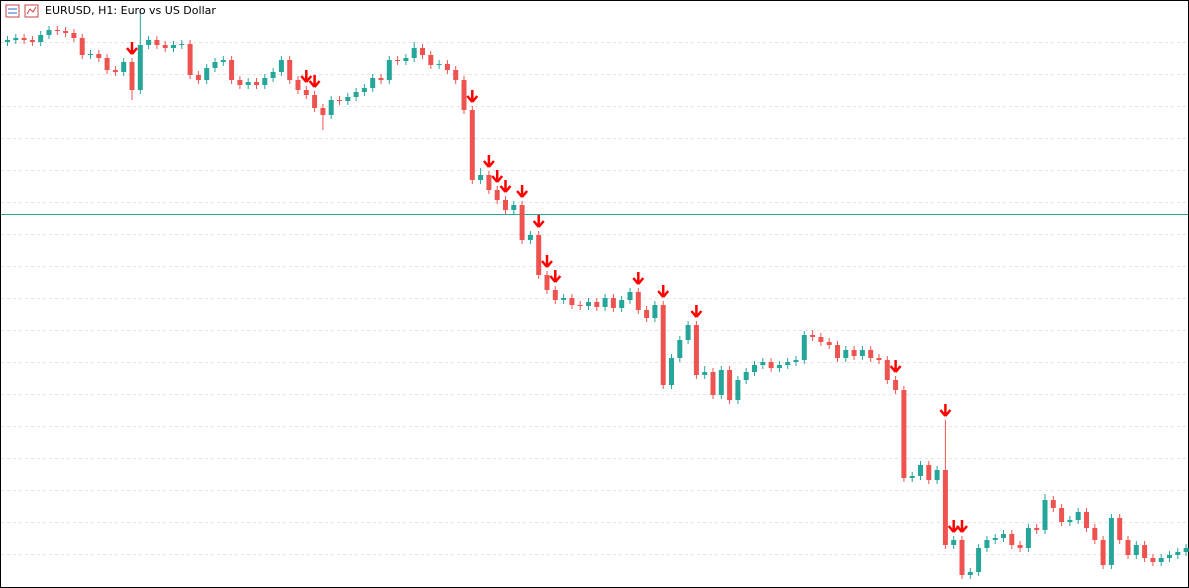 This screenshot has width=1189, height=588. Describe the element at coordinates (110, 11) in the screenshot. I see `title-bar: EURUSD, H1: Euro vs US Dollar` at that location.